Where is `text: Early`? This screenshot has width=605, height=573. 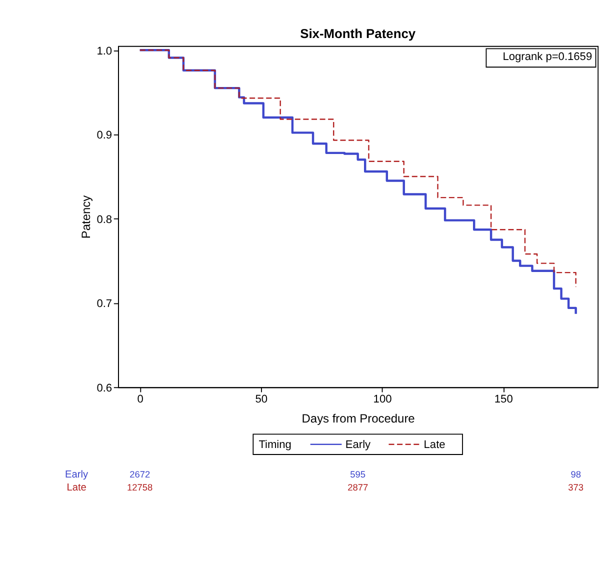
text: Early is located at coordinates (76, 475).